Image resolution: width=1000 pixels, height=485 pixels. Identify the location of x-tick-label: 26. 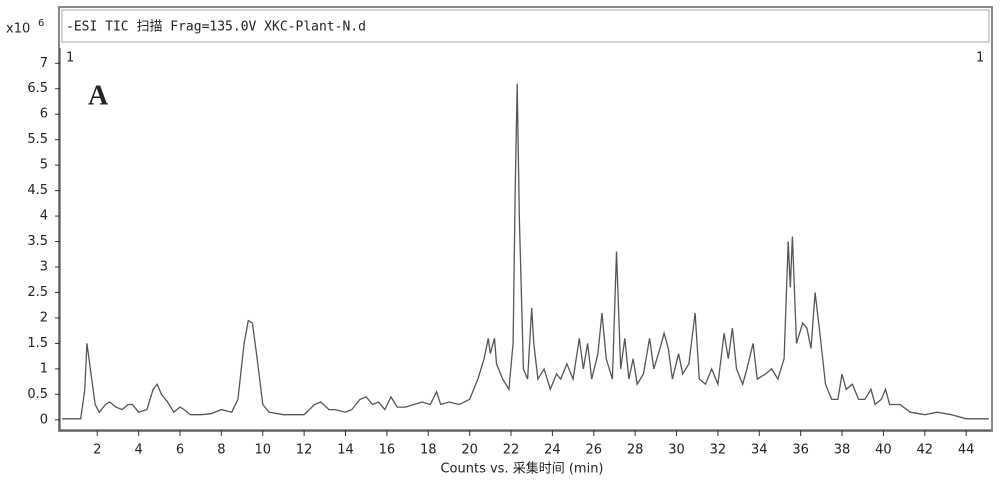
(593, 450).